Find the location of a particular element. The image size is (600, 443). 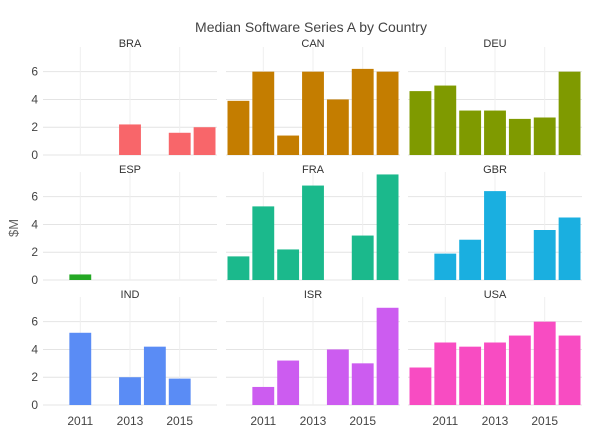

facet-panel-usa: USA 2011 2013 2015 is located at coordinates (495, 358).